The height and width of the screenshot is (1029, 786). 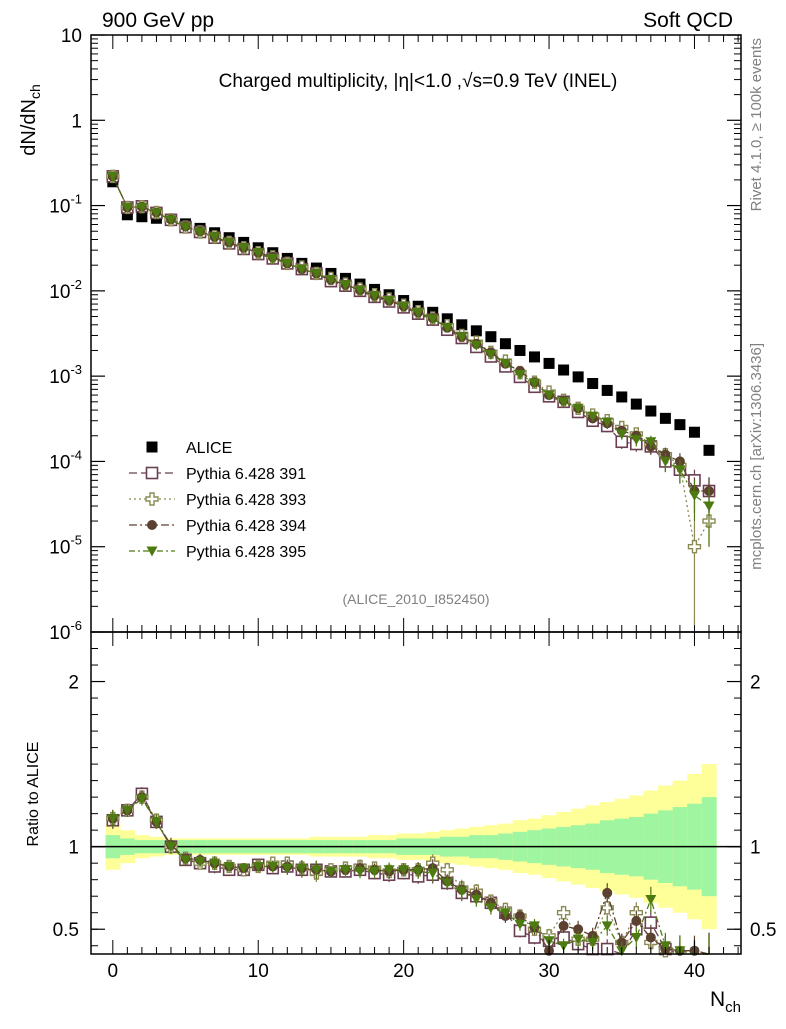 What do you see at coordinates (246, 552) in the screenshot?
I see `legend-label: Pythia 6.428 395` at bounding box center [246, 552].